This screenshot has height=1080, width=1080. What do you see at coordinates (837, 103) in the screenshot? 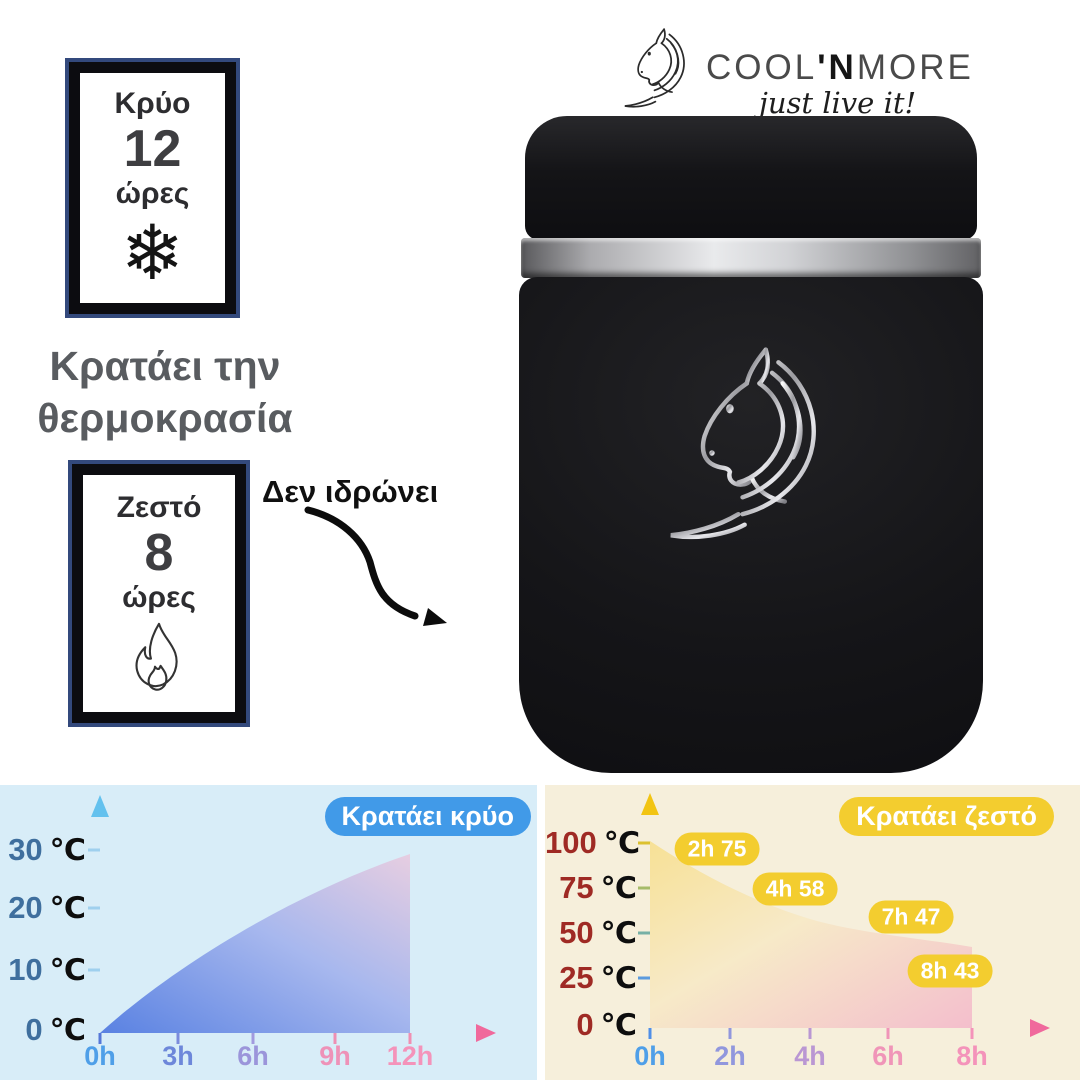
I see `brand-tagline: just live it!` at bounding box center [837, 103].